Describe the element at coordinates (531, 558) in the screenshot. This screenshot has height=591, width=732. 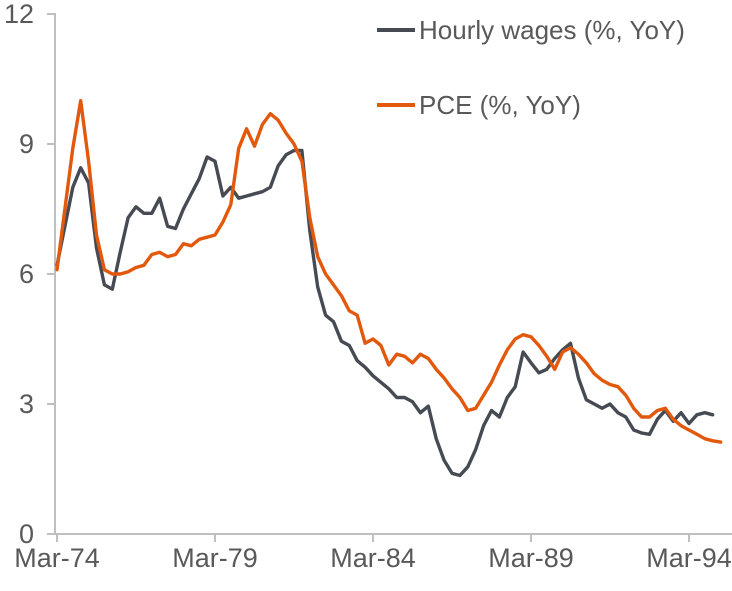
I see `x-axis-label: Mar-89` at that location.